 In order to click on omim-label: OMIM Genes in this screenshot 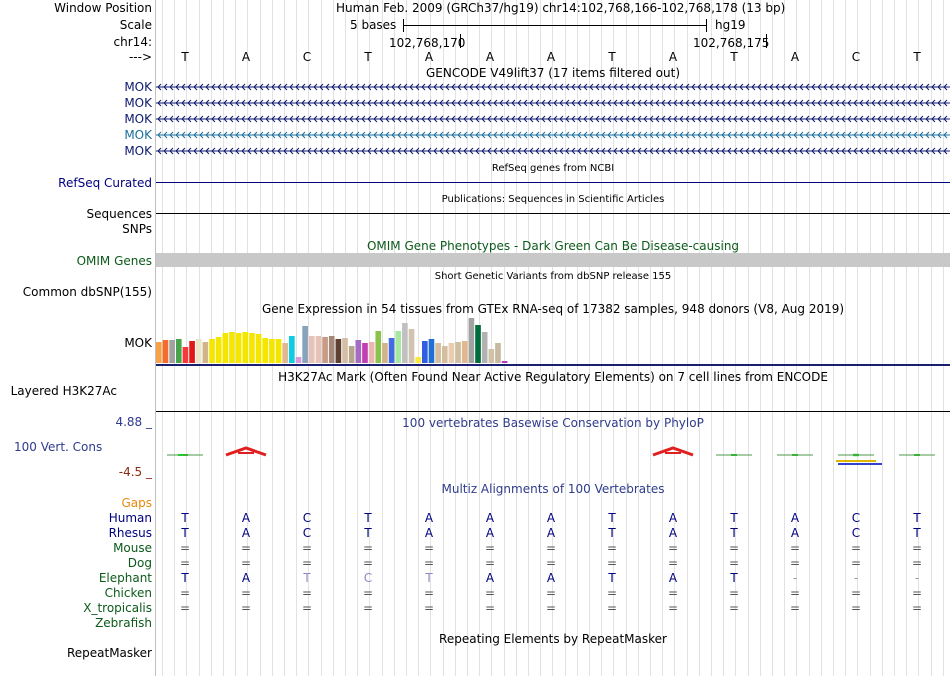, I will do `click(114, 261)`.